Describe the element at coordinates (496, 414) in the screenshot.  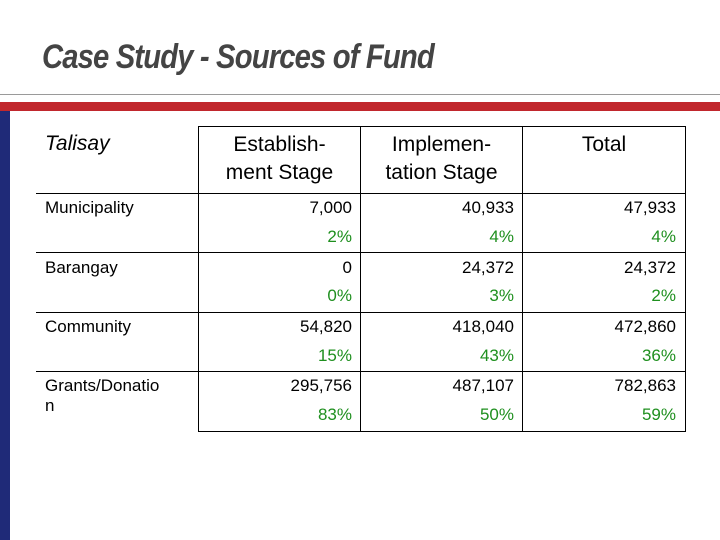
I see `implementation-percent: 50%` at that location.